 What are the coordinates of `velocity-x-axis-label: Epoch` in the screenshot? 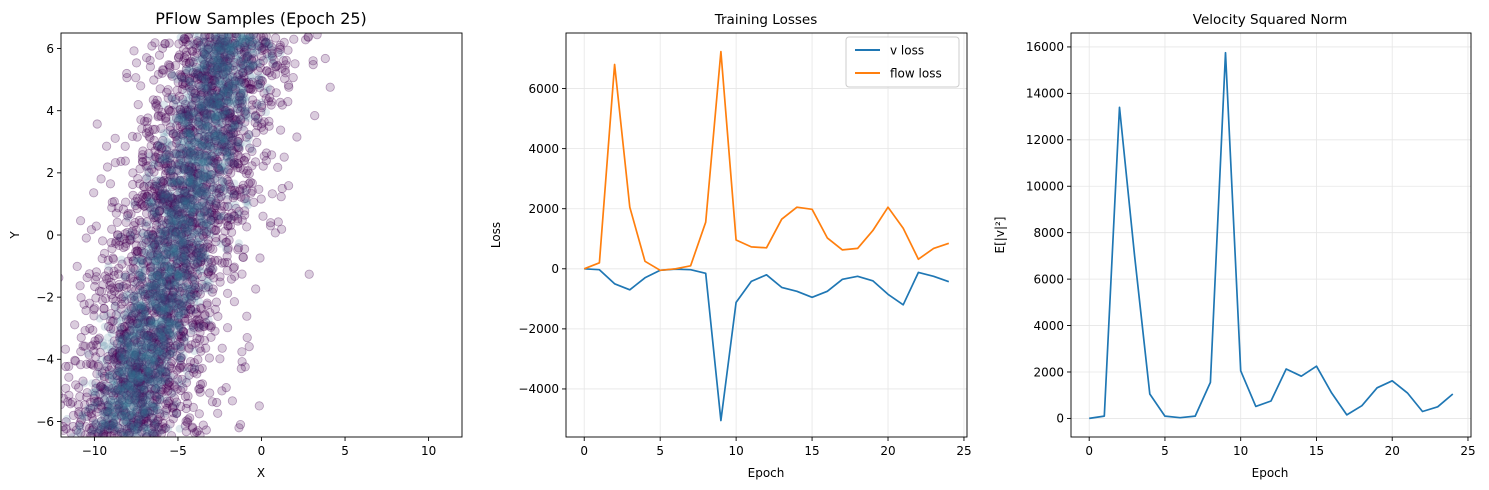 It's located at (1270, 473).